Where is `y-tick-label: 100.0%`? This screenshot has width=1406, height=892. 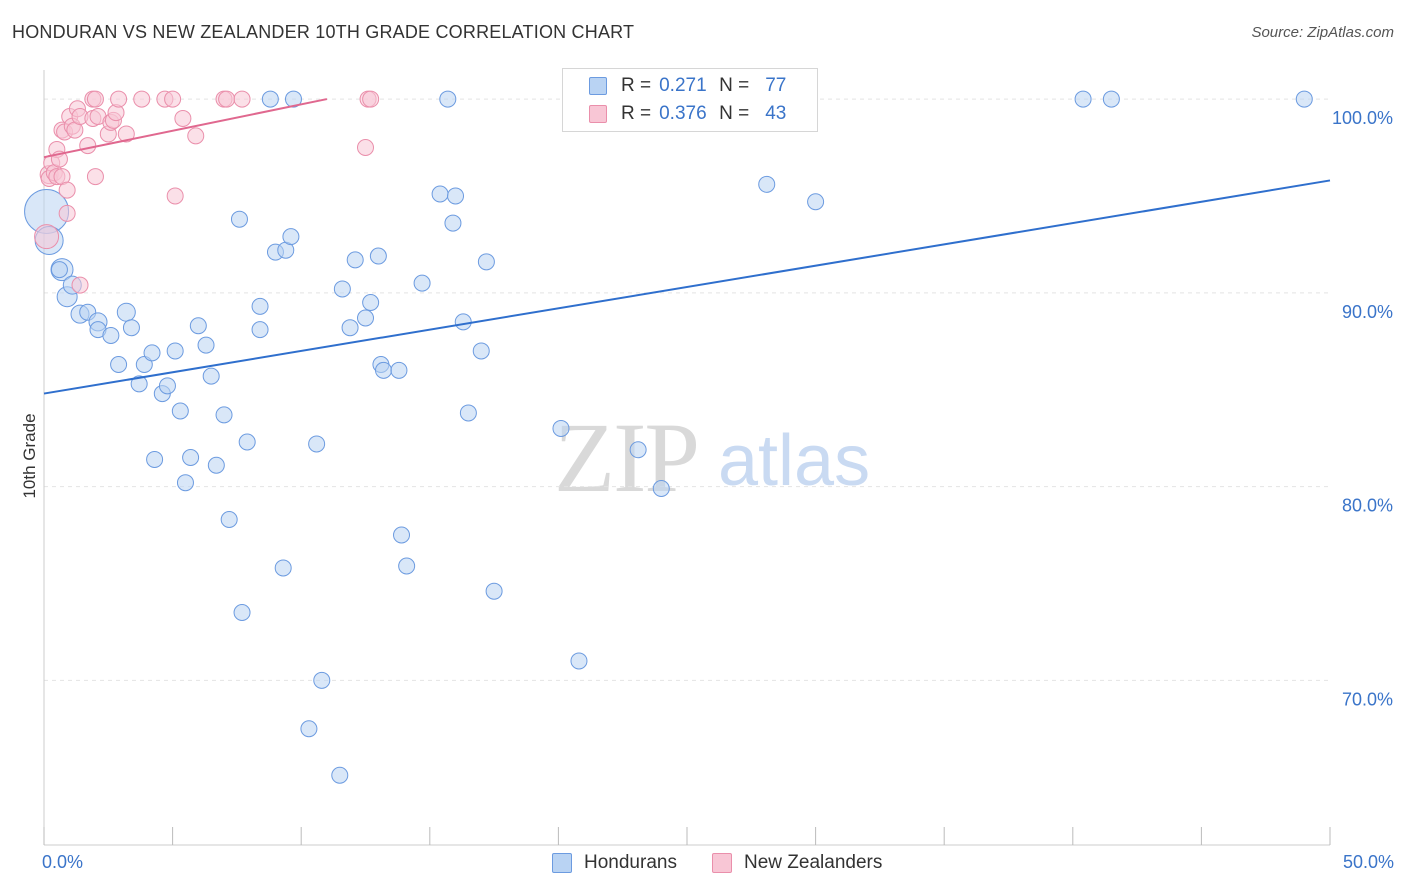
y-tick-label: 100.0% is located at coordinates (1362, 118).